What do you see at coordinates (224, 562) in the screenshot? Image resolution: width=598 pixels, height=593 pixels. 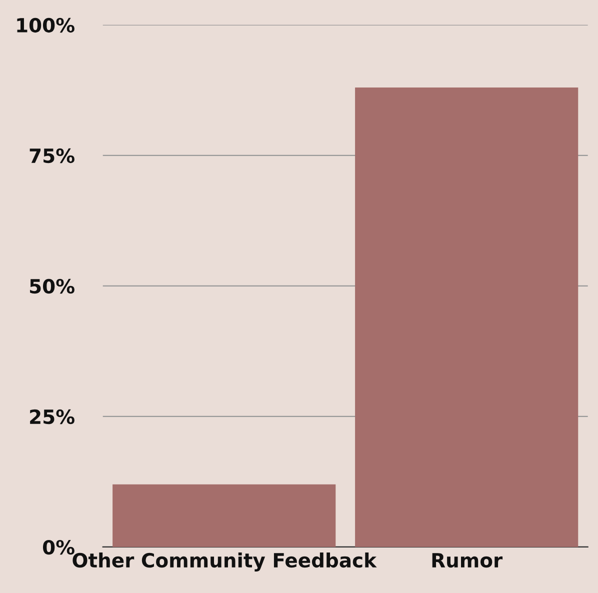 I see `x-tick-label: Other Community Feedback` at bounding box center [224, 562].